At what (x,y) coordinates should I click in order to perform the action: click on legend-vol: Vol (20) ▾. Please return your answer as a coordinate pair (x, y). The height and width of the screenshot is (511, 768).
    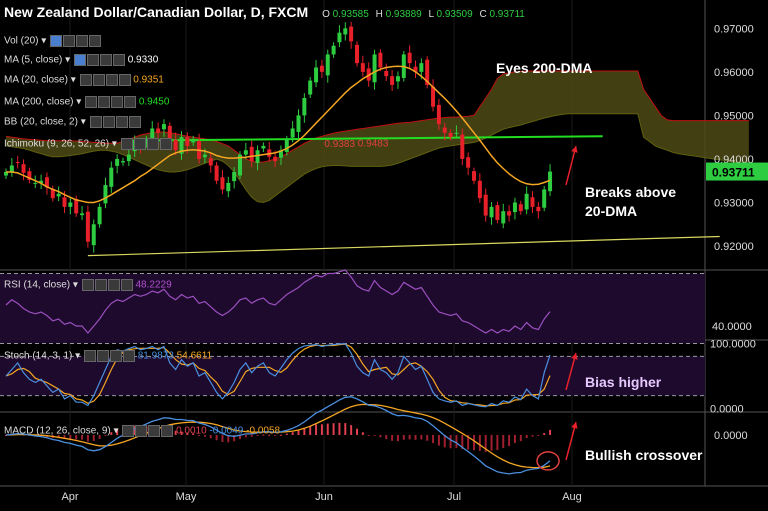
    Looking at the image, I should click on (53, 41).